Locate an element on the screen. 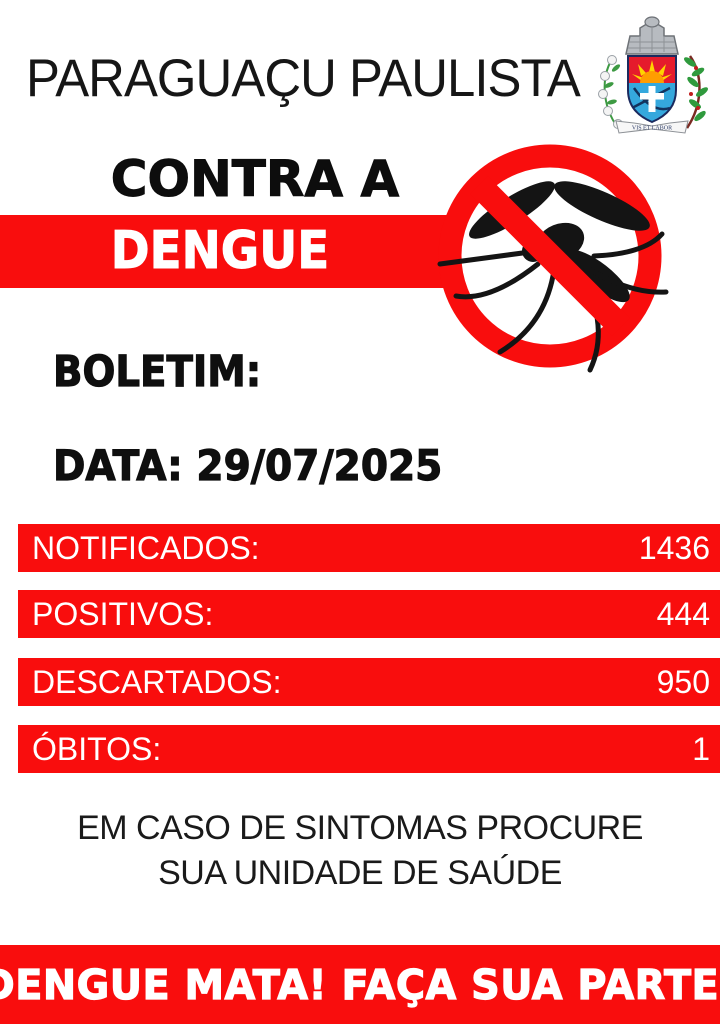 This screenshot has width=720, height=1024. campaign-line-contra: CONTRA A is located at coordinates (255, 179).